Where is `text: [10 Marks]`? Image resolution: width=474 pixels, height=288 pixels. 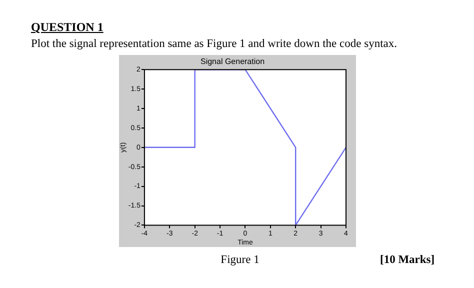 text: [10 Marks] is located at coordinates (407, 260).